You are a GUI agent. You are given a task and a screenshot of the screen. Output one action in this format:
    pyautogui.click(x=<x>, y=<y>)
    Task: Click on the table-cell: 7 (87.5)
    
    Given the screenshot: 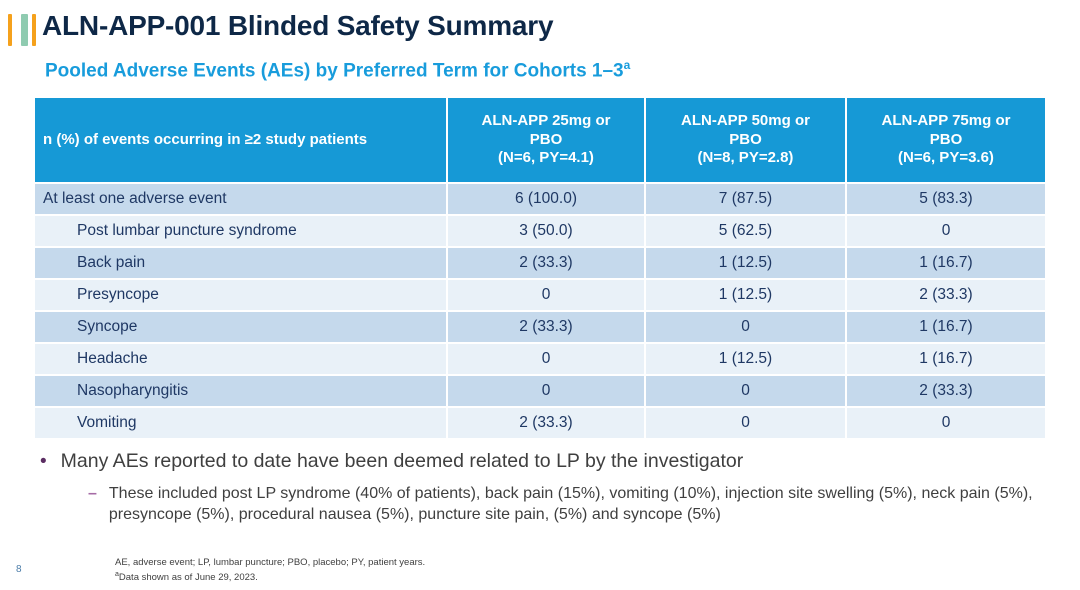 What is the action you would take?
    pyautogui.click(x=745, y=199)
    